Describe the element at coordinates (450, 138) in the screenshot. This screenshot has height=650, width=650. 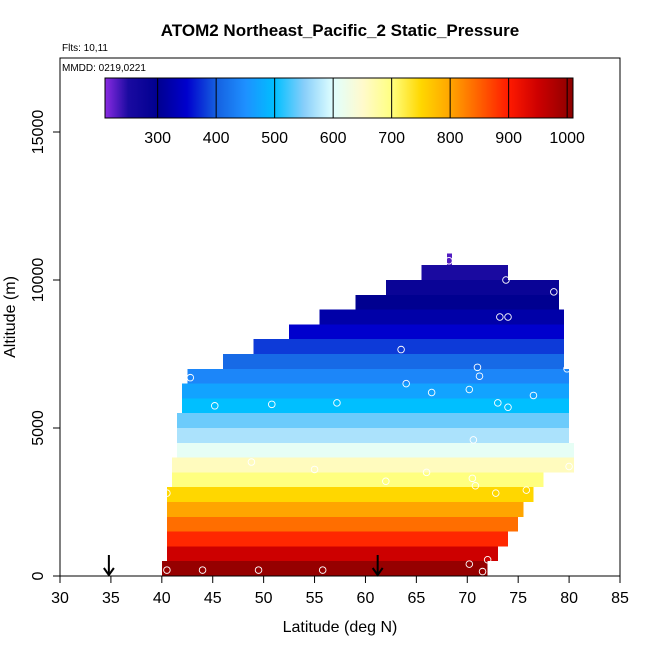
I see `colorbar-tick-label: 800` at that location.